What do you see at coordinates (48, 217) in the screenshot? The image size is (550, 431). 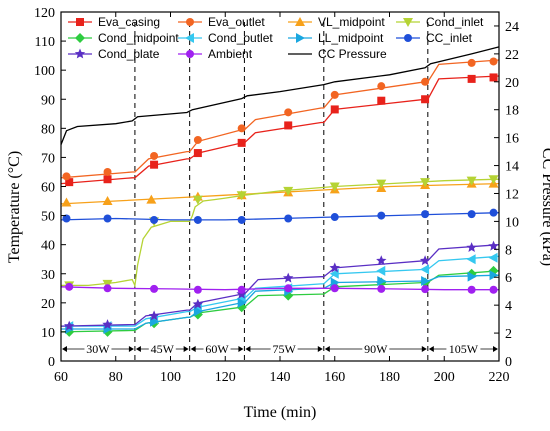 I see `y-tick-label: 50` at bounding box center [48, 217].